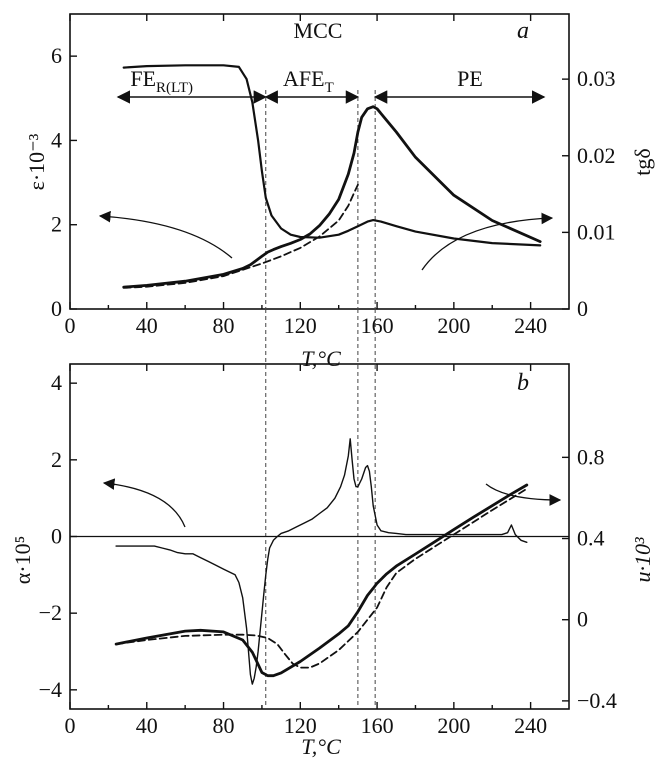 The image size is (664, 762). I want to click on panel-b-right-ticks: −0.4 0 0.4 0.8, so click(589, 578).